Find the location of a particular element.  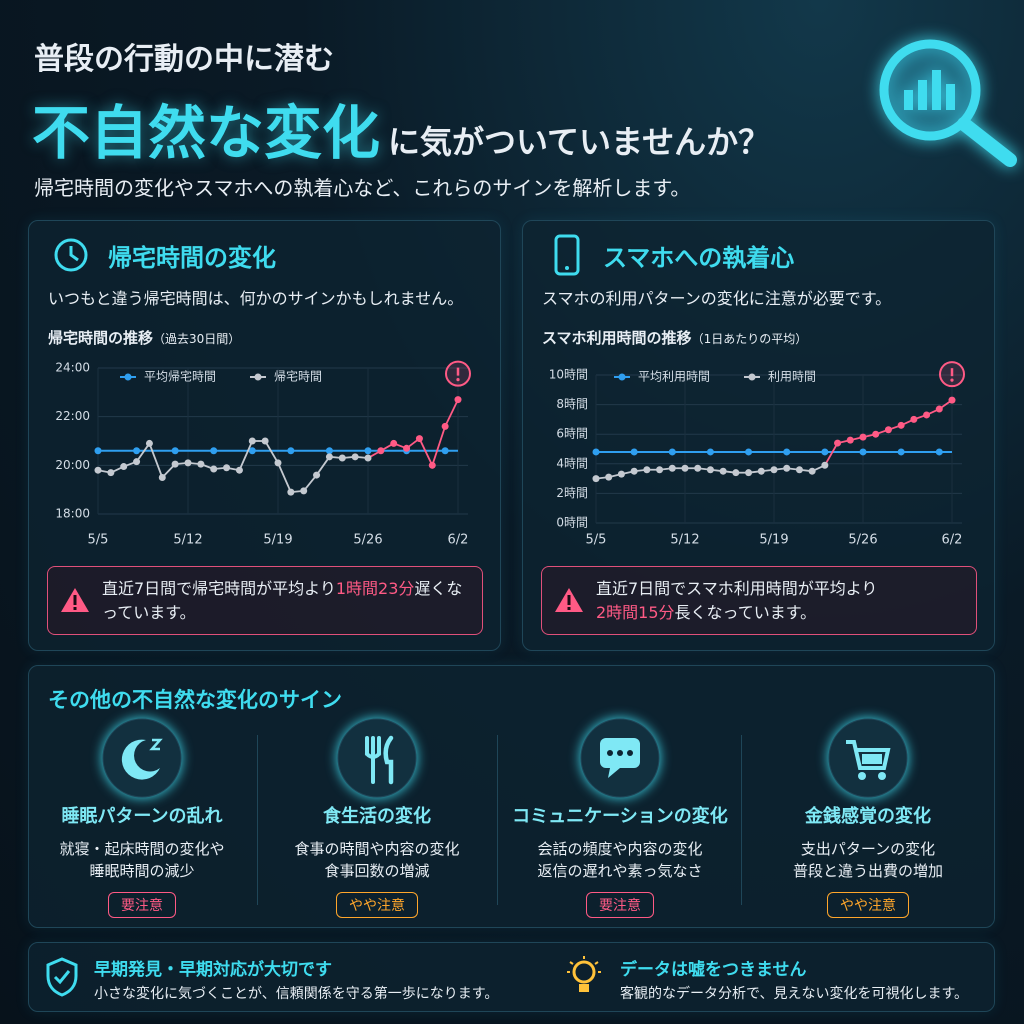

sign-lines: 就寝・起床時間の変化や 睡眠時間の減少 is located at coordinates (142, 860).